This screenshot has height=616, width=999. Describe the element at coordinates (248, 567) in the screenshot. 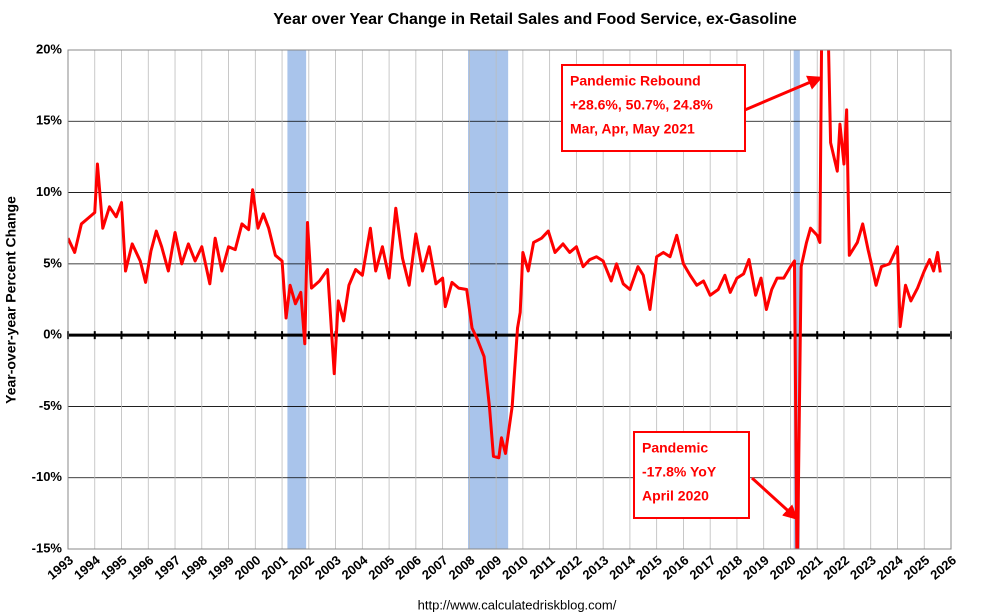

I see `x-tick-label: 2000` at that location.